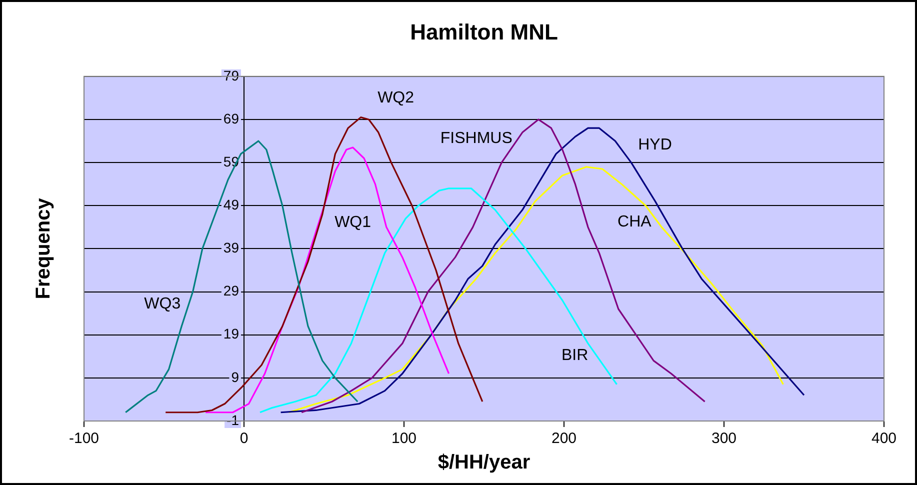 This screenshot has width=917, height=485. What do you see at coordinates (231, 334) in the screenshot?
I see `y-tick-label: 19` at bounding box center [231, 334].